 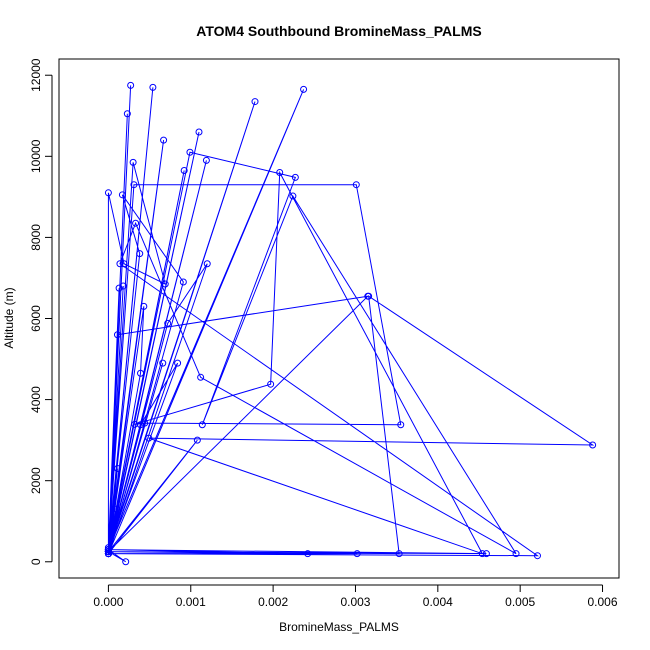 What do you see at coordinates (36, 237) in the screenshot?
I see `y-tick-label: 8000` at bounding box center [36, 237].